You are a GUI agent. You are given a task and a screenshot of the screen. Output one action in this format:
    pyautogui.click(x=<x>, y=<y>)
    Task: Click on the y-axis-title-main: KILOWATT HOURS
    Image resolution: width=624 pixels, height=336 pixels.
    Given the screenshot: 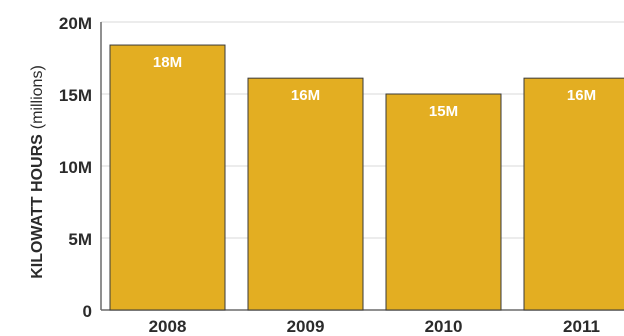 What is the action you would take?
    pyautogui.click(x=37, y=206)
    